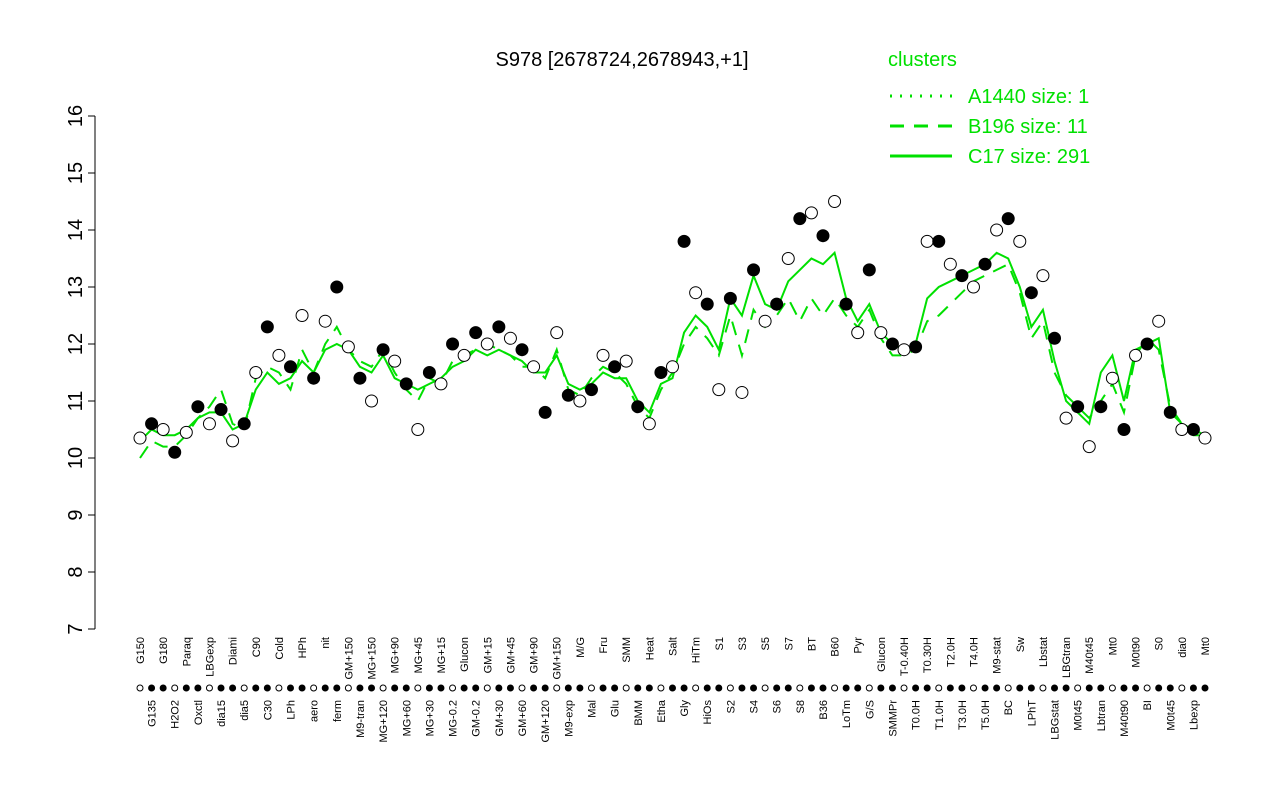 The width and height of the screenshot is (1280, 805). Describe the element at coordinates (176, 714) in the screenshot. I see `x-tick-label: H2O2` at that location.